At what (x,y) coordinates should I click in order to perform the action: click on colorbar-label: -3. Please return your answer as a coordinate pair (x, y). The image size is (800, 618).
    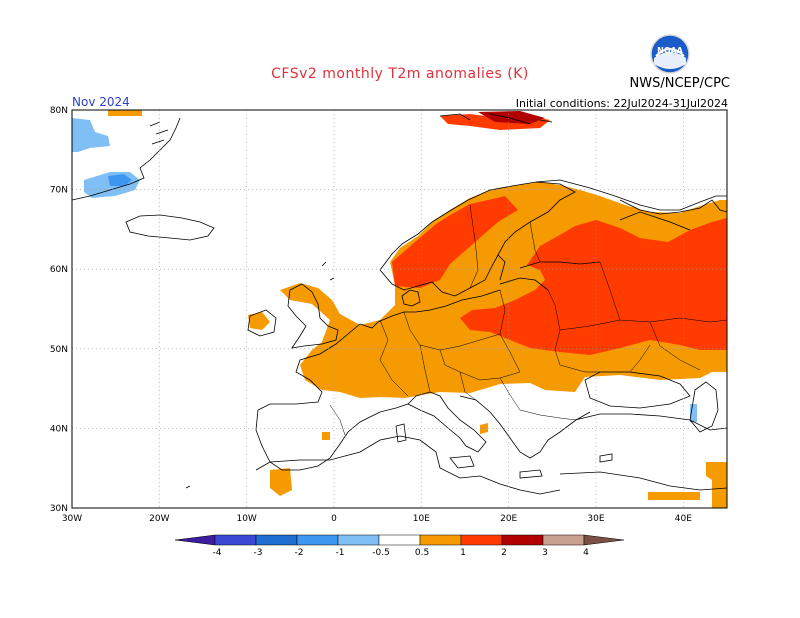
    Looking at the image, I should click on (258, 553).